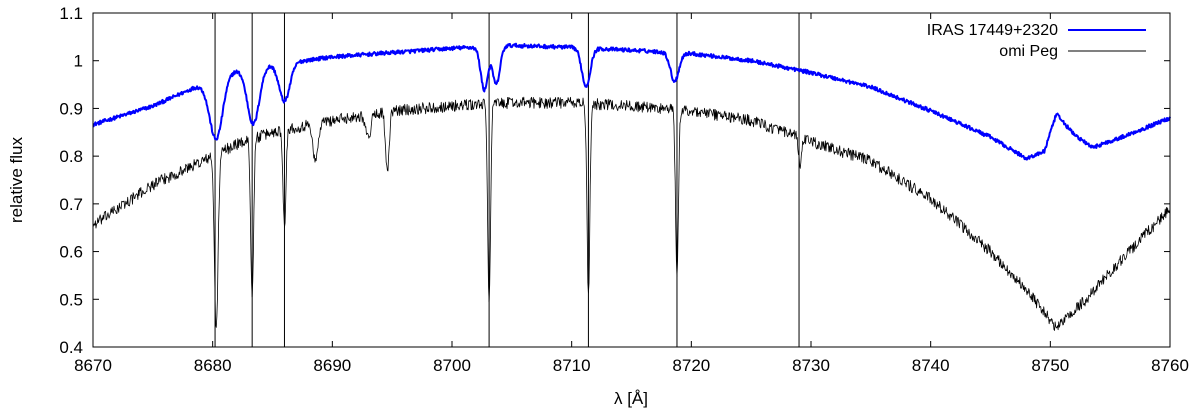  I want to click on y-tick-label: 1.1, so click(71, 13).